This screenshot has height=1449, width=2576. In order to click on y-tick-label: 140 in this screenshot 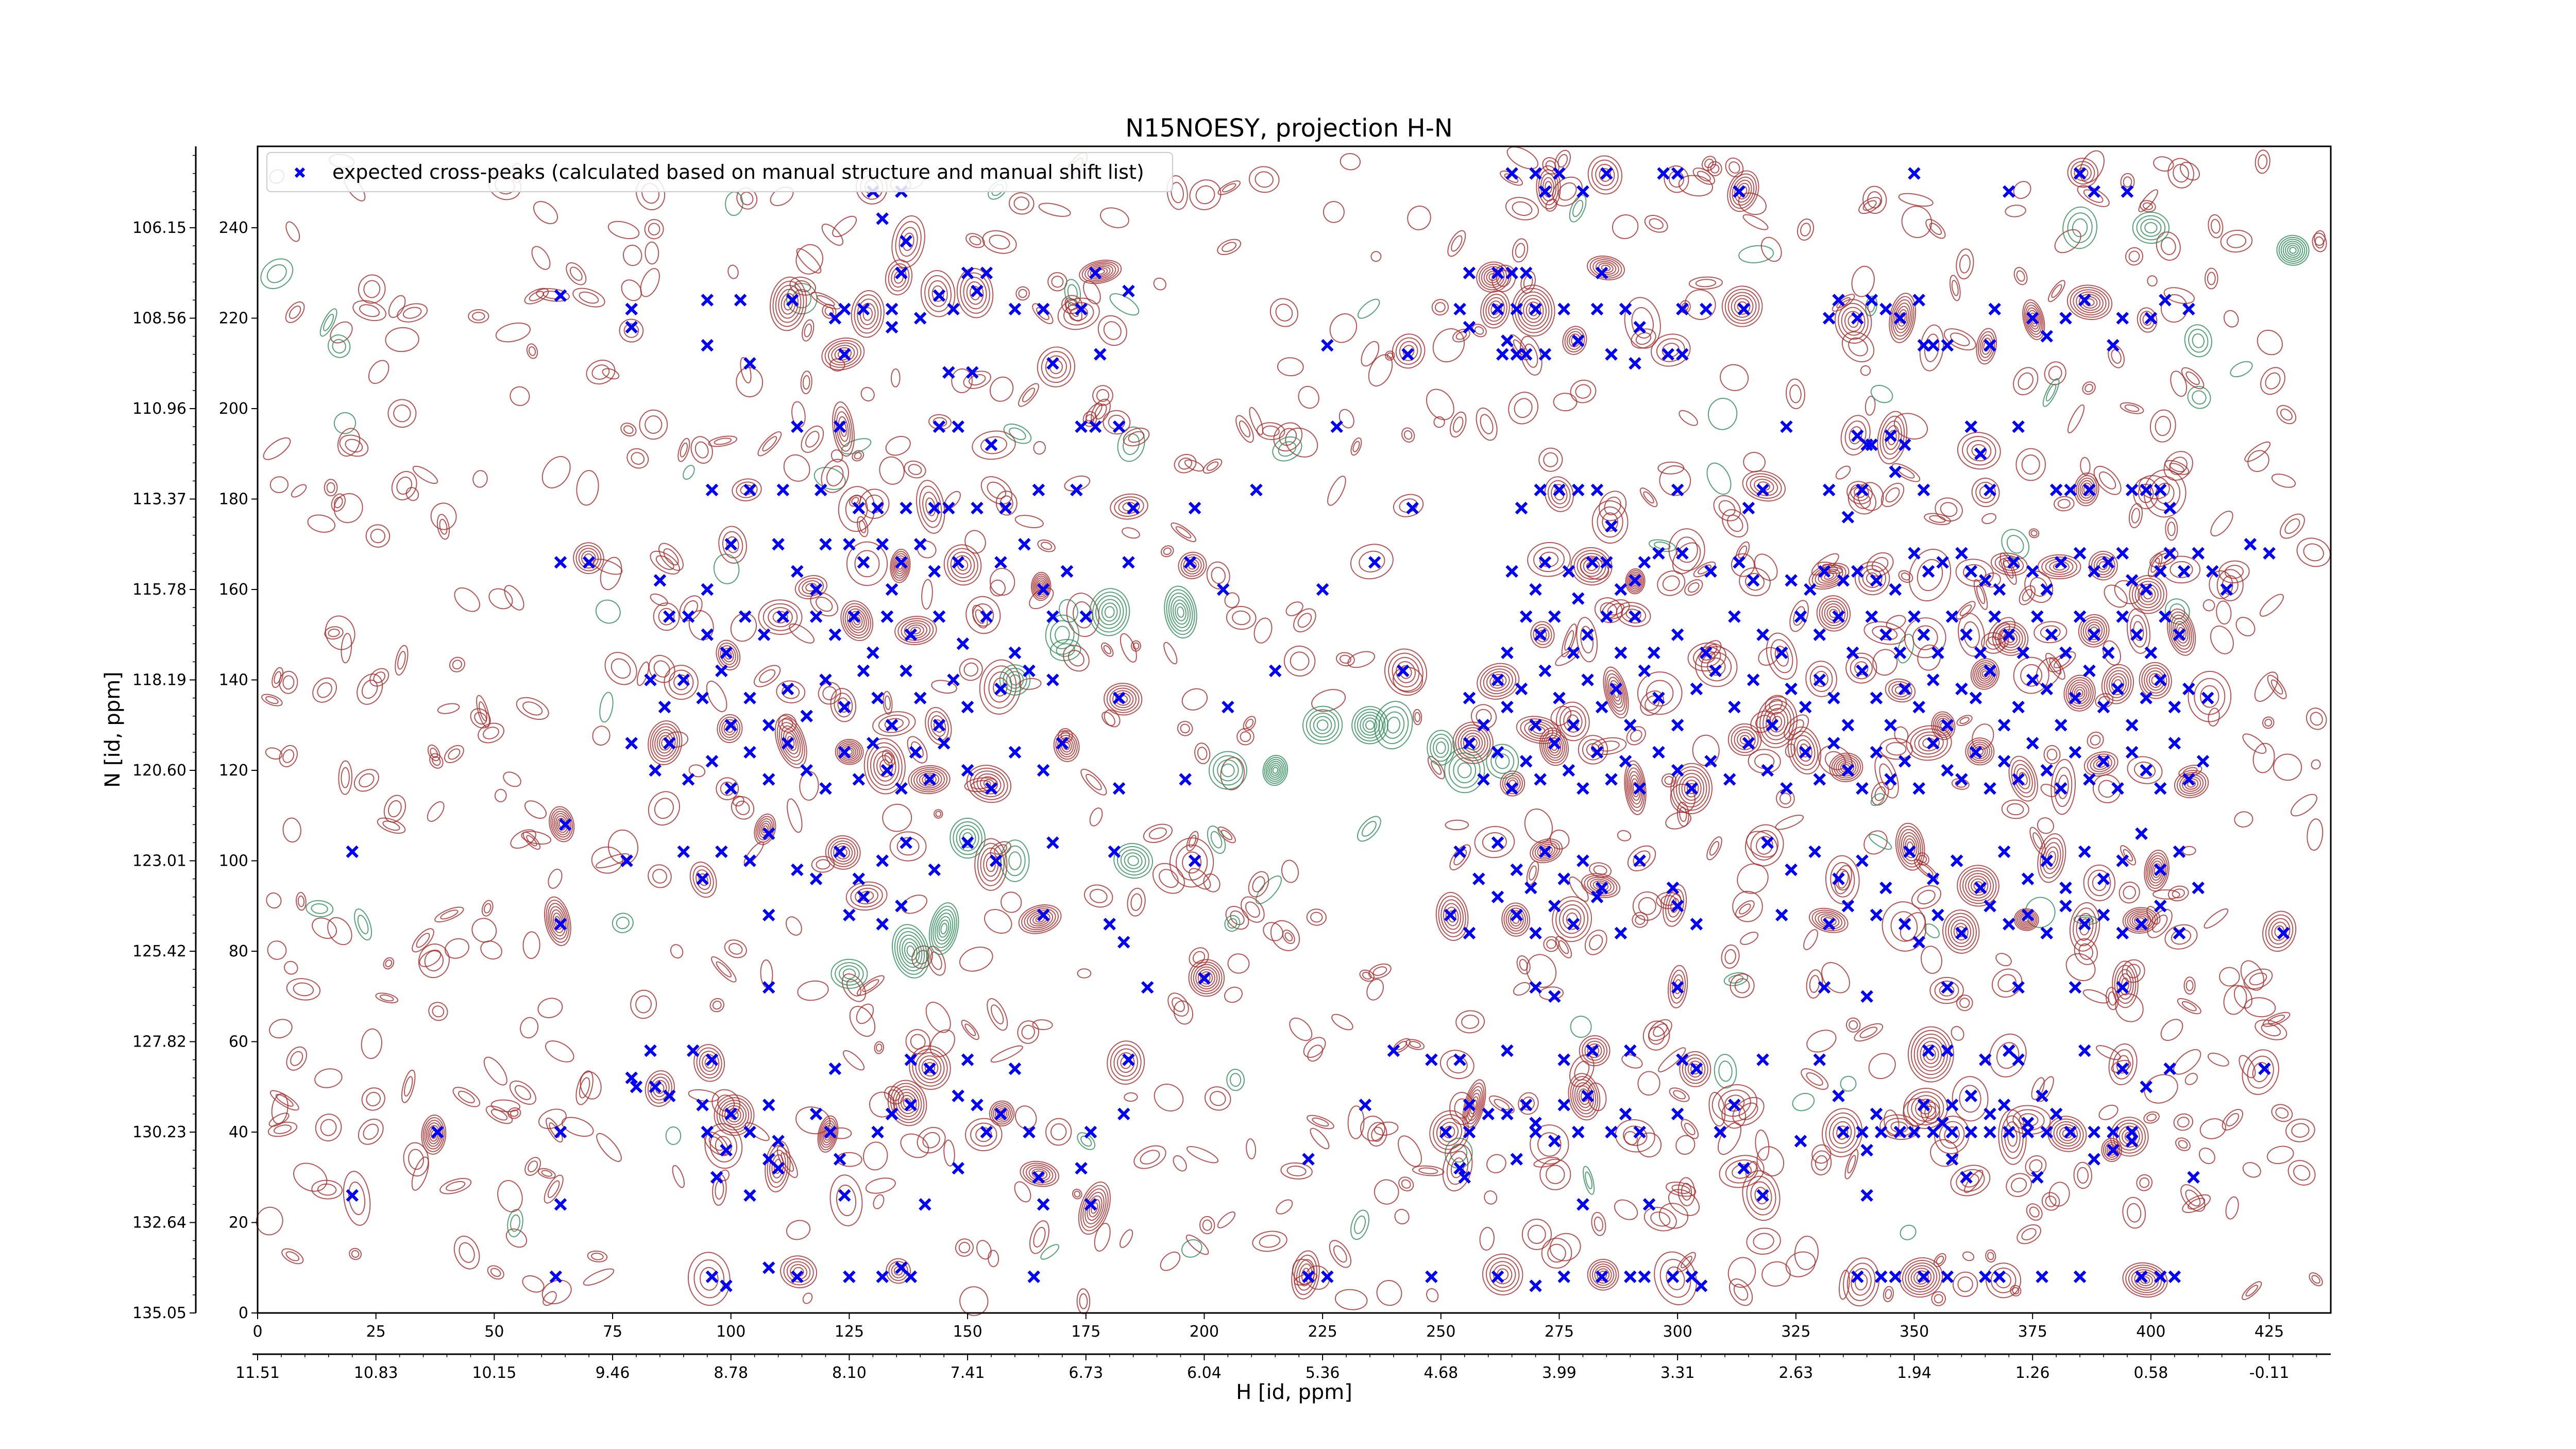, I will do `click(233, 680)`.